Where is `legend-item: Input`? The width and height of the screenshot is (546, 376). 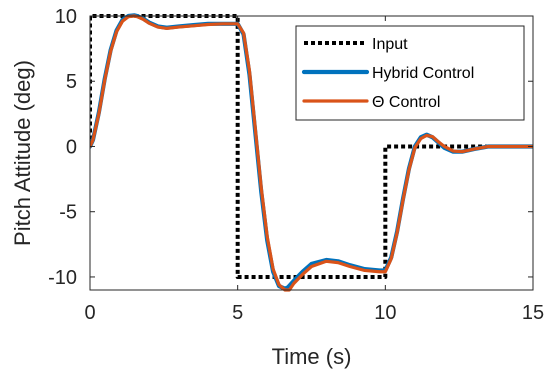 legend-item: Input is located at coordinates (356, 44).